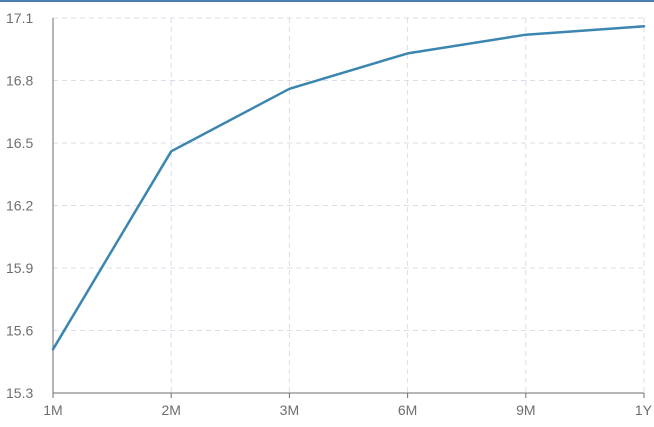  I want to click on y-tick-label: 15.6, so click(19, 331).